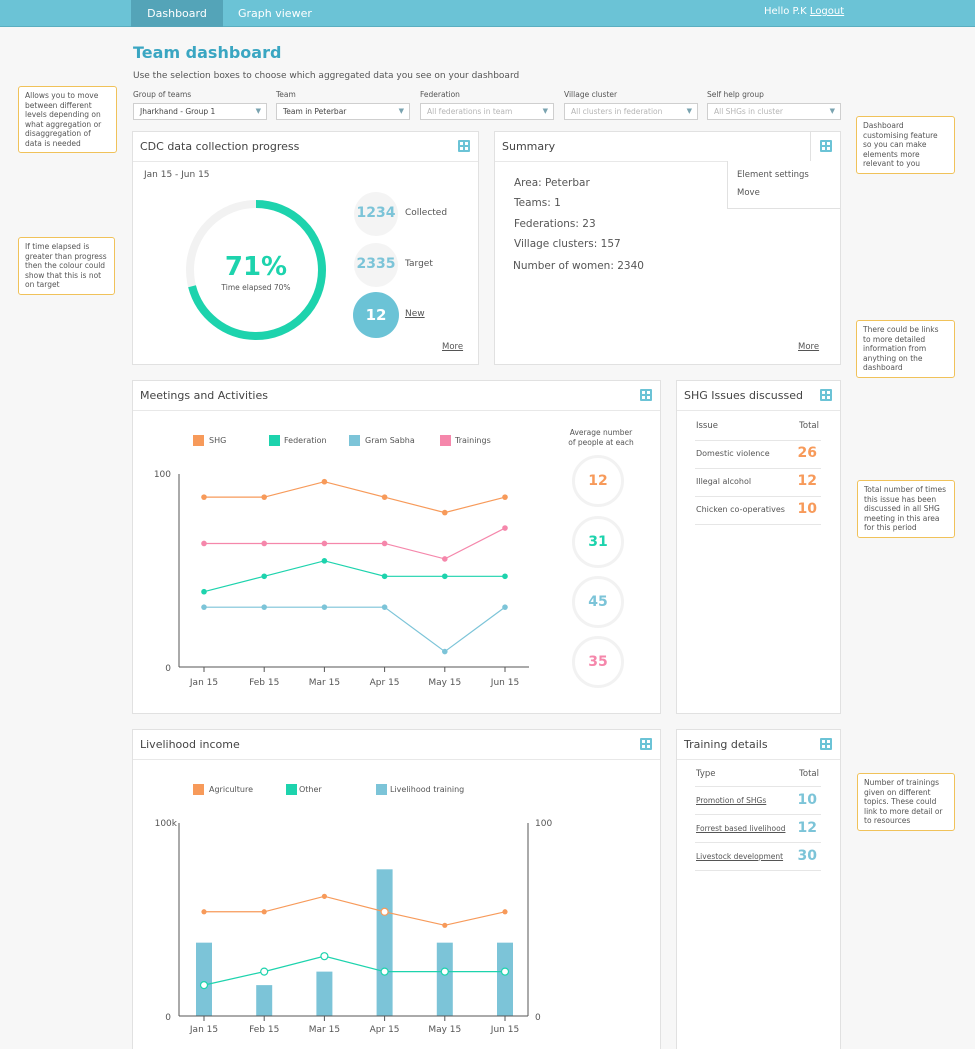  What do you see at coordinates (598, 481) in the screenshot?
I see `average-shg: 12` at bounding box center [598, 481].